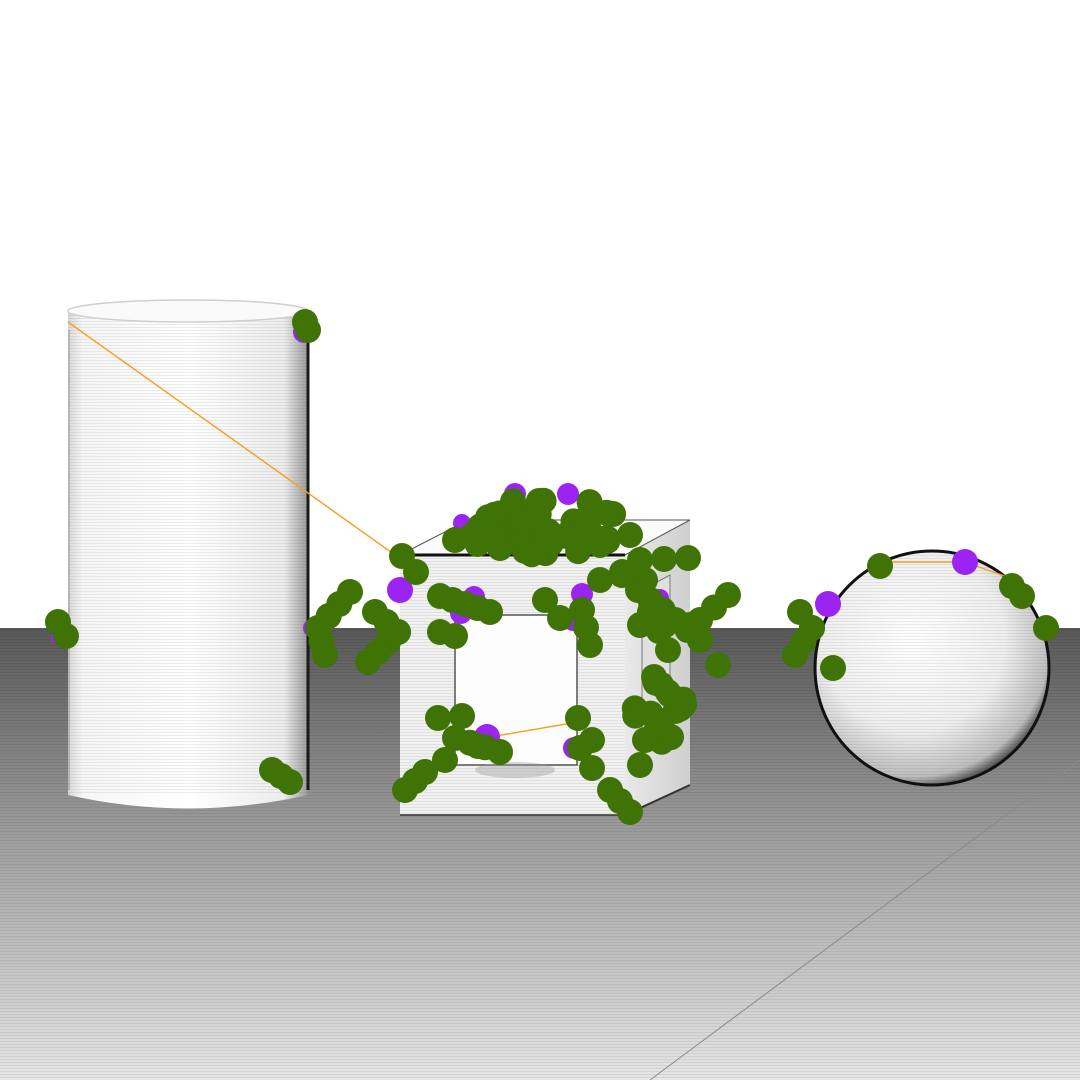 Image resolution: width=1080 pixels, height=1080 pixels. I want to click on sphere, so click(932, 668).